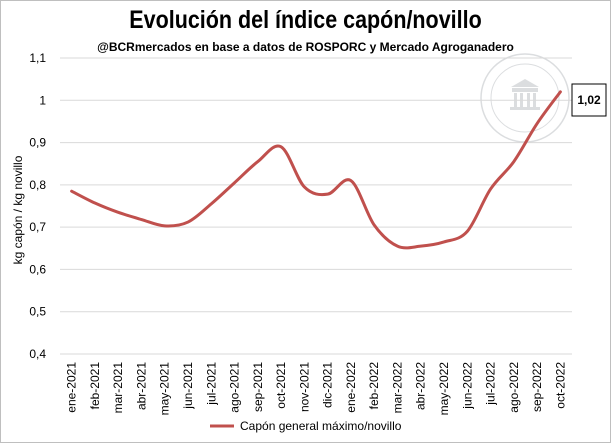 This screenshot has width=611, height=443. Describe the element at coordinates (37, 269) in the screenshot. I see `y-tick-label: 0,6` at that location.